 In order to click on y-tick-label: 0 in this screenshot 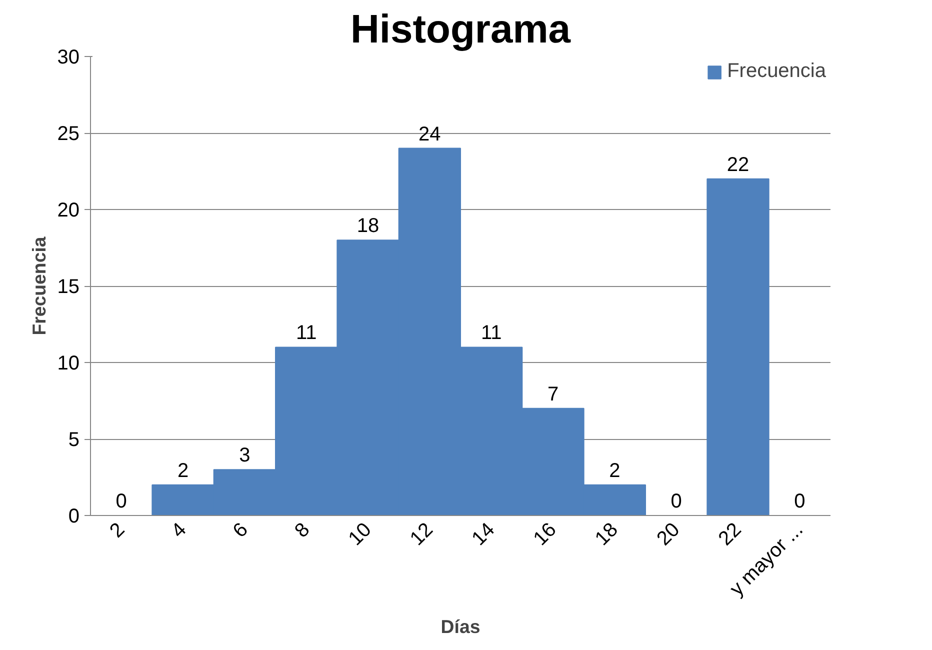, I will do `click(74, 517)`.